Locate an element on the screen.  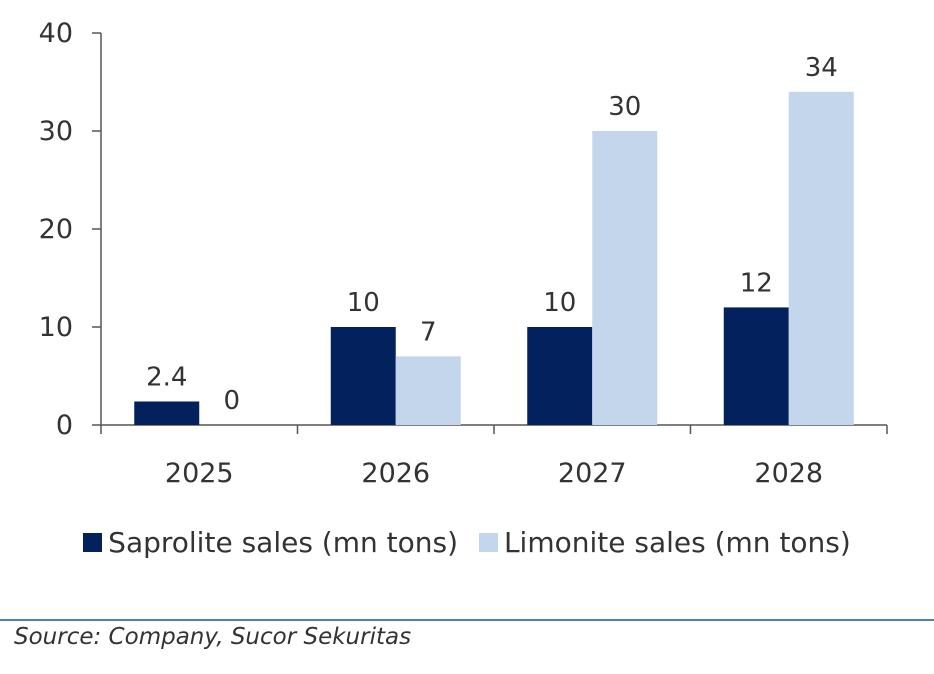
legend-item-limonite: Limonite sales (mn tons) is located at coordinates (664, 542).